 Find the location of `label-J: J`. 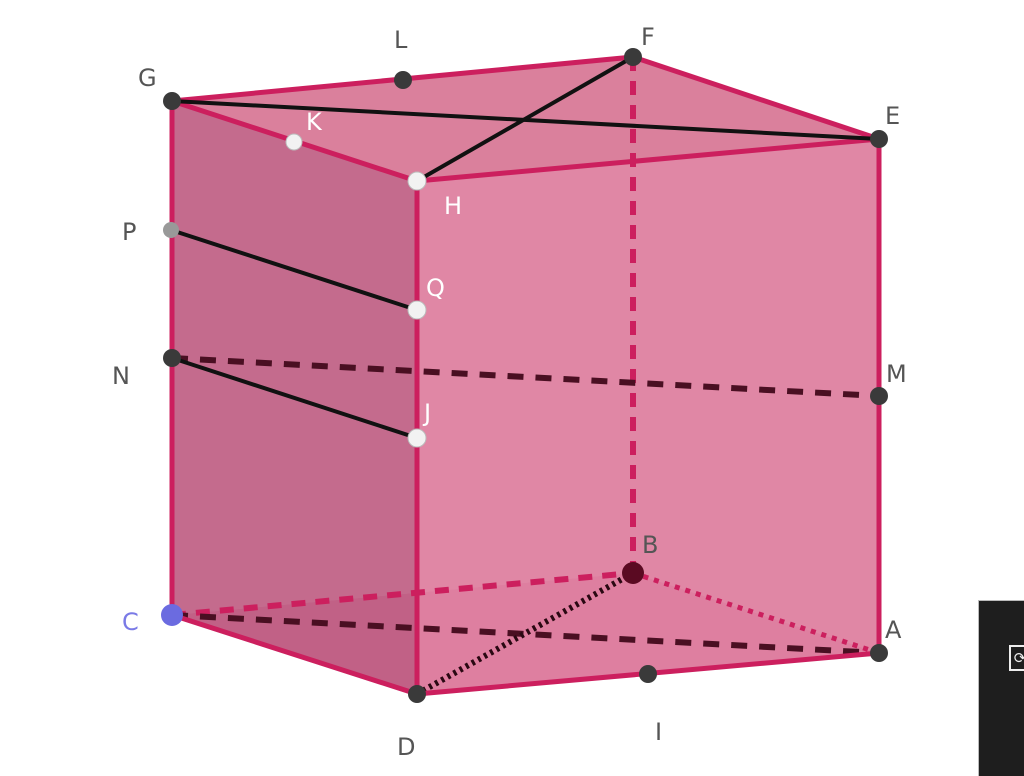

label-J: J is located at coordinates (426, 413).